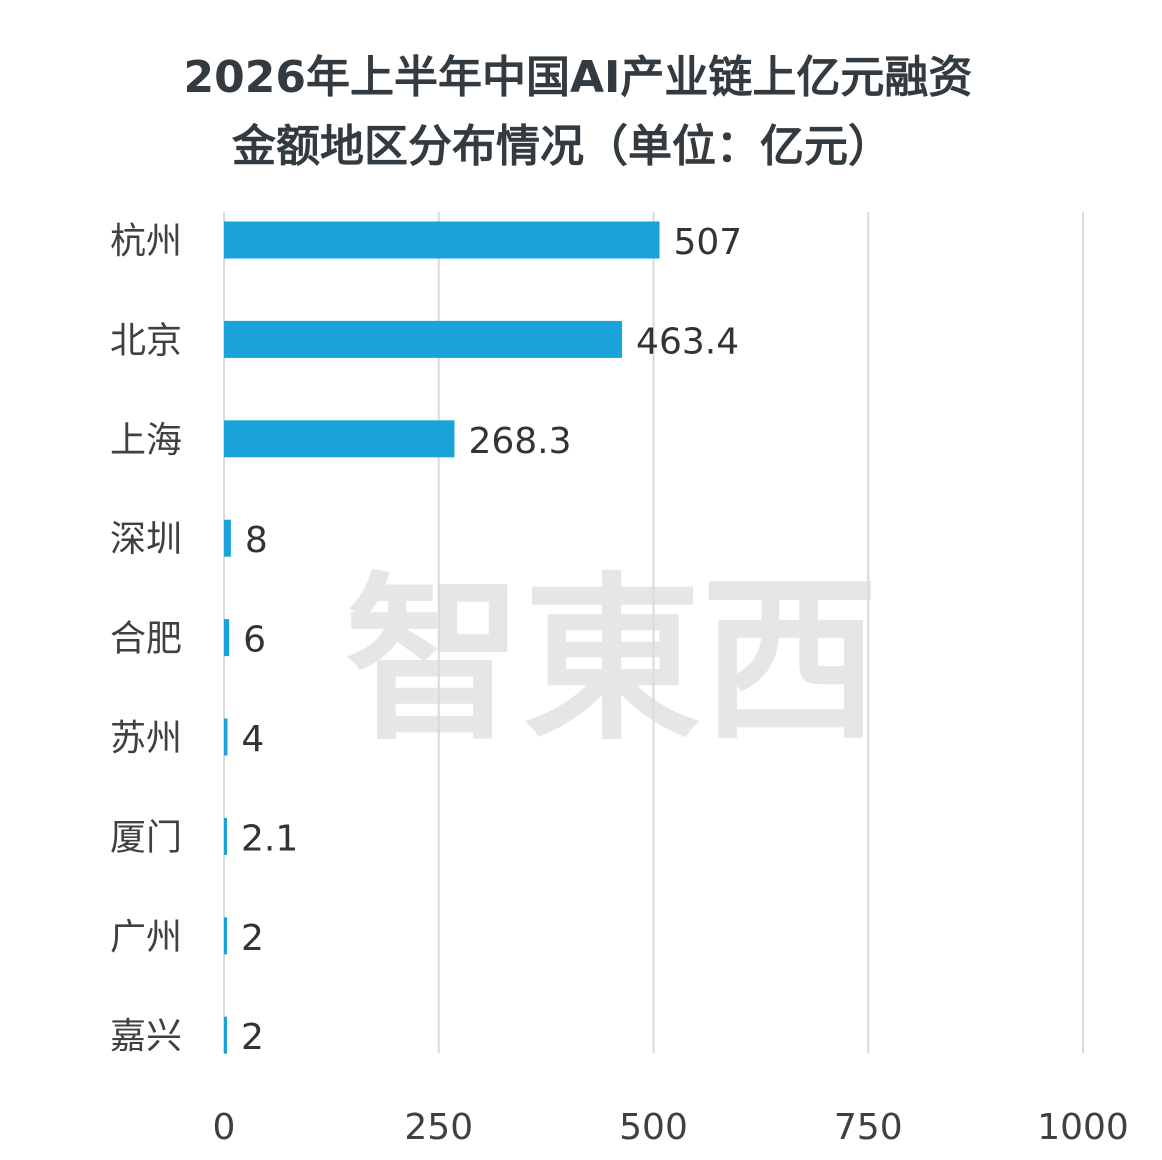 Image resolution: width=1162 pixels, height=1160 pixels. Describe the element at coordinates (146, 837) in the screenshot. I see `category-label: 厦门` at that location.